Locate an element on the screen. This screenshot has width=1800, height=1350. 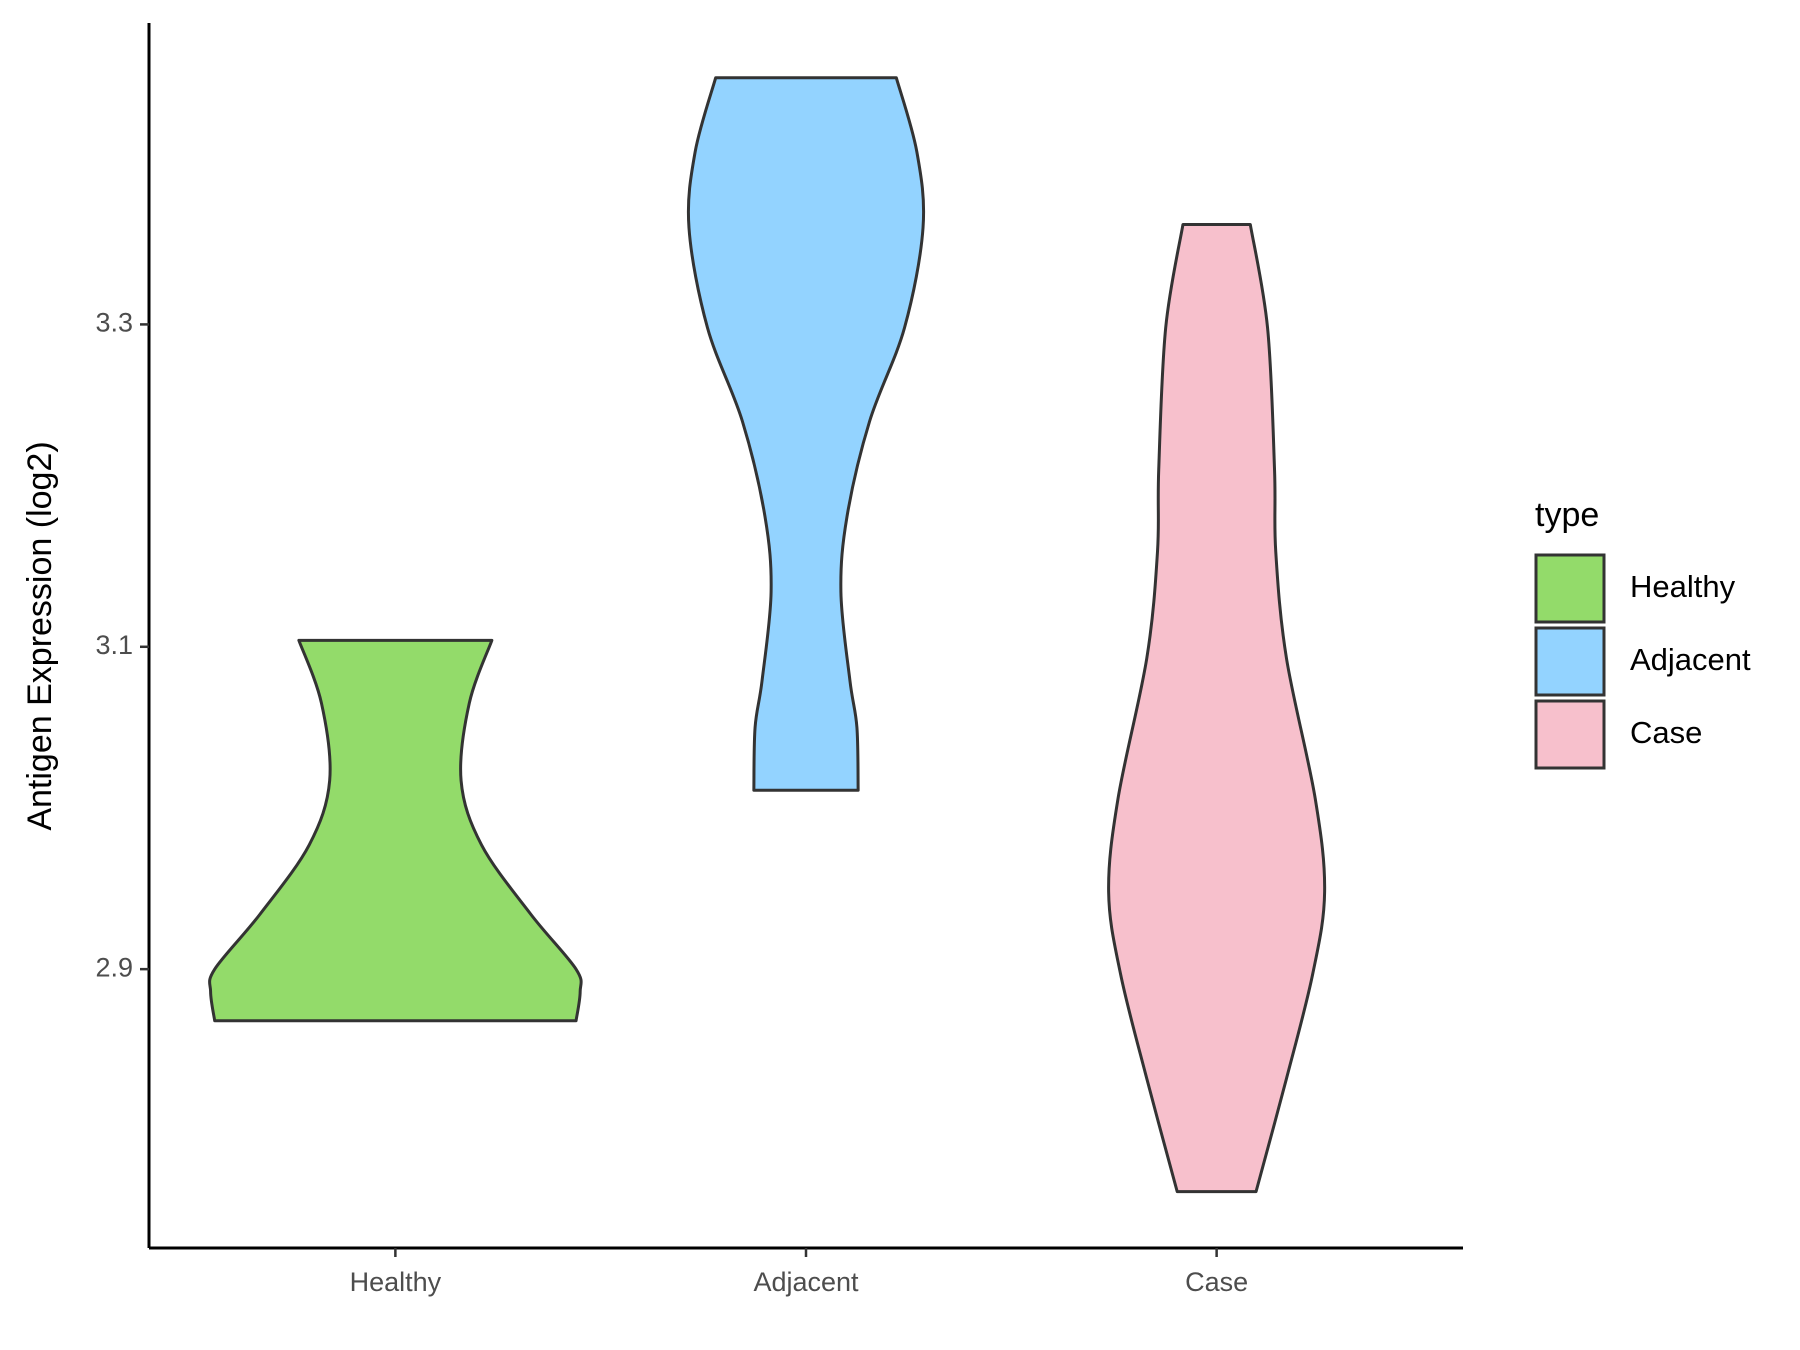
legend-label: Healthy is located at coordinates (1683, 586).